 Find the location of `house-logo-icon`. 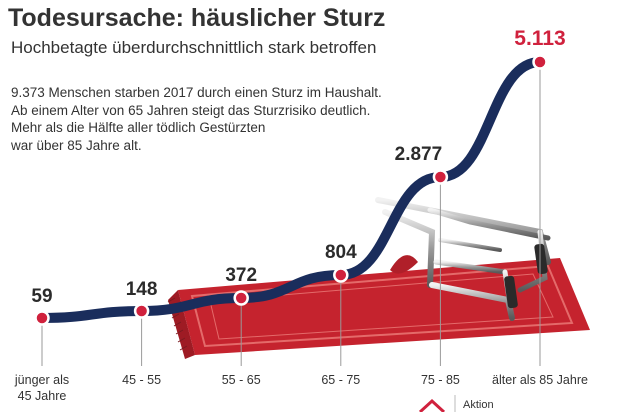

house-logo-icon is located at coordinates (437, 403).